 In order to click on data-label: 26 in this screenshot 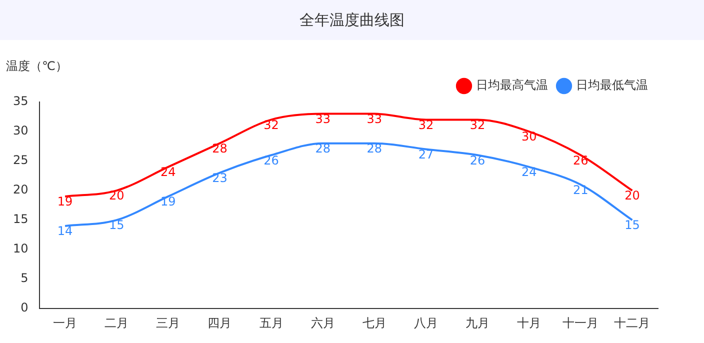, I will do `click(580, 160)`.